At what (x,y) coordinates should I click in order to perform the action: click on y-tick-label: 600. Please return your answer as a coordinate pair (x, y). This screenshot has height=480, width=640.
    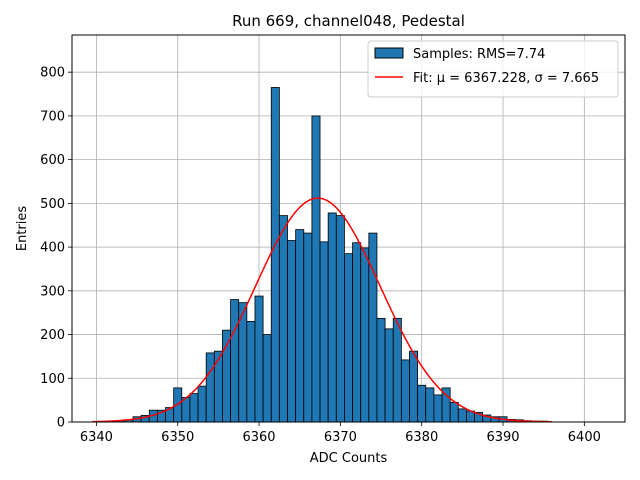
    Looking at the image, I should click on (52, 160).